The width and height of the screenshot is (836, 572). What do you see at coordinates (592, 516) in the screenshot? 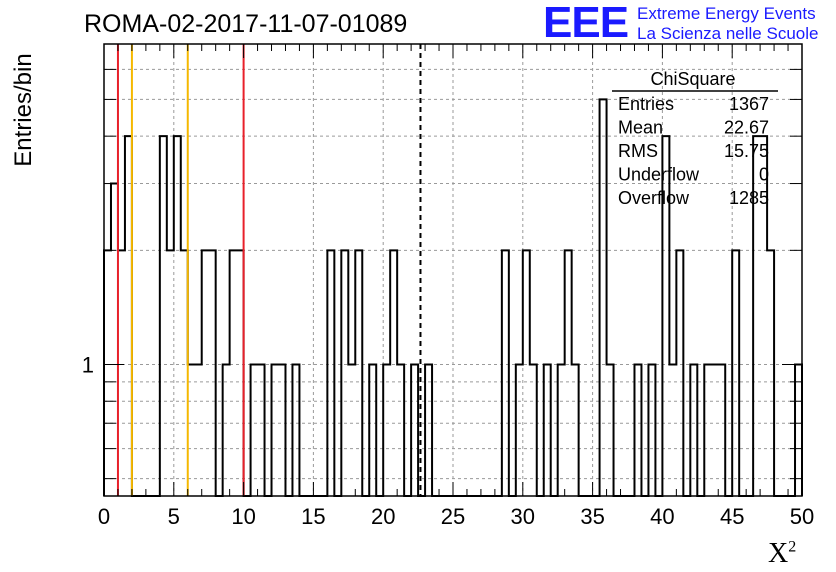
I see `x-tick-label: 35` at bounding box center [592, 516].